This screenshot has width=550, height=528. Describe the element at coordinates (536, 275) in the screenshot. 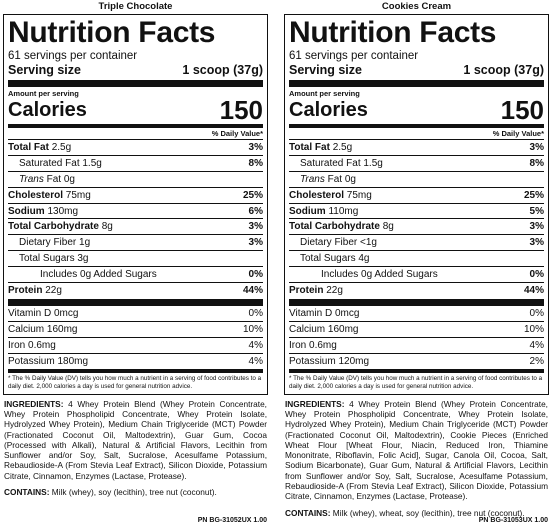

I see `added-sugars-dv: 0%` at that location.